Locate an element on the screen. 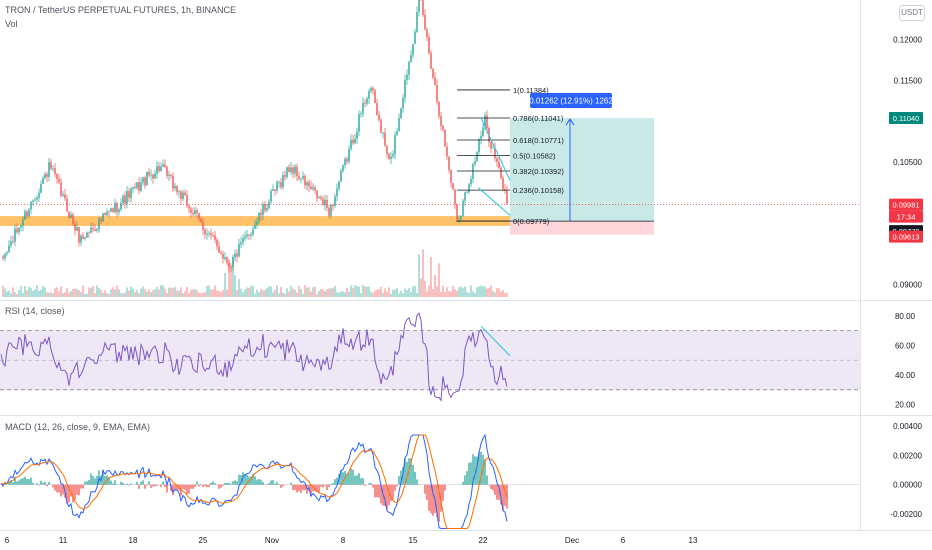 The image size is (932, 550). macd-label: MACD (12, 26, close, 9, EMA, EMA) is located at coordinates (78, 427).